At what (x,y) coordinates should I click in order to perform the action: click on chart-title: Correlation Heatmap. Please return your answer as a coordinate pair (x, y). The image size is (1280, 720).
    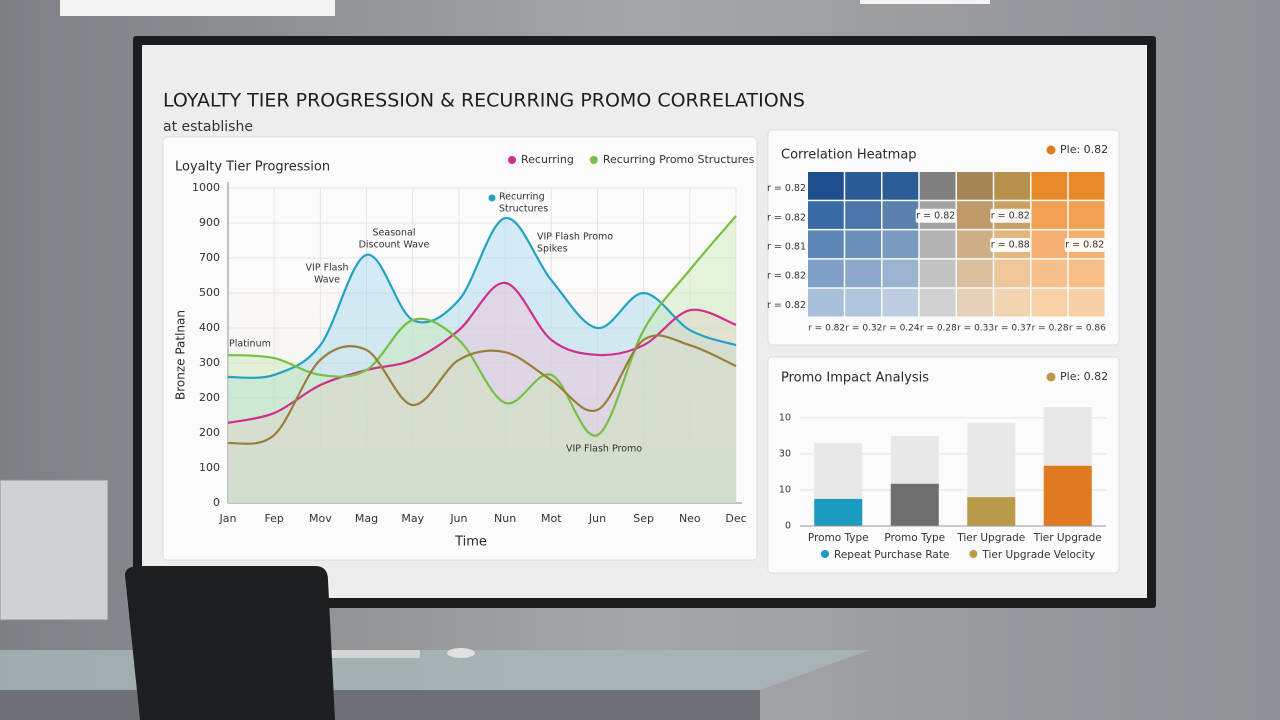
    Looking at the image, I should click on (849, 155).